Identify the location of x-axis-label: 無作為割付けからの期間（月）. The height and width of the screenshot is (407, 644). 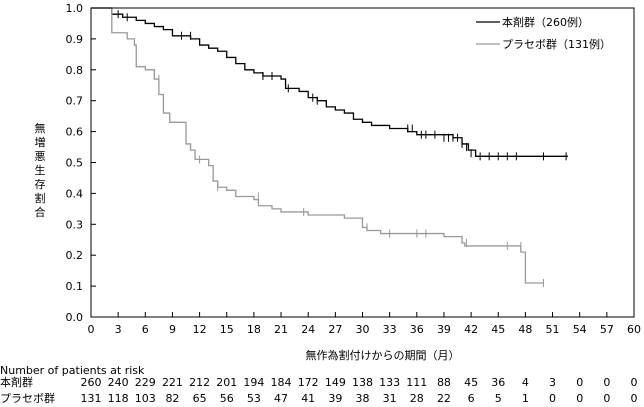
(383, 355).